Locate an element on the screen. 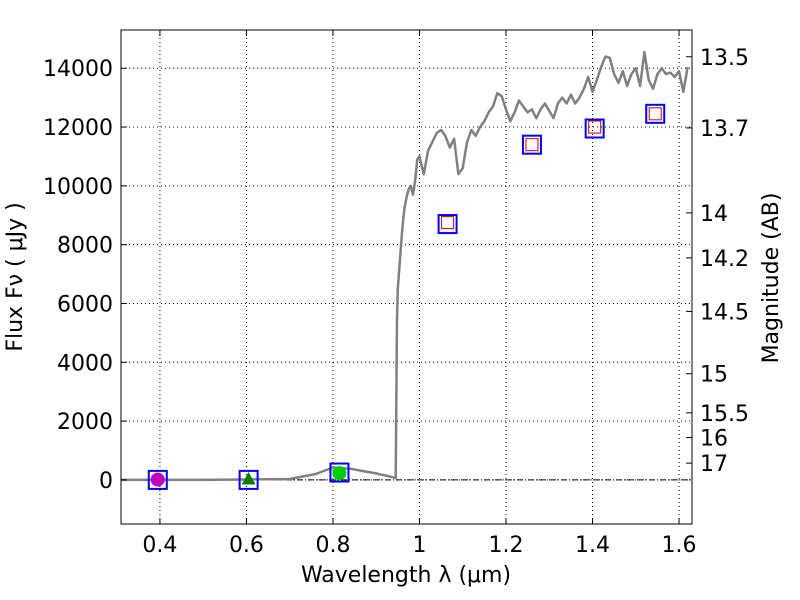 This screenshot has height=600, width=800. x-tick-label: 0.6 is located at coordinates (246, 545).